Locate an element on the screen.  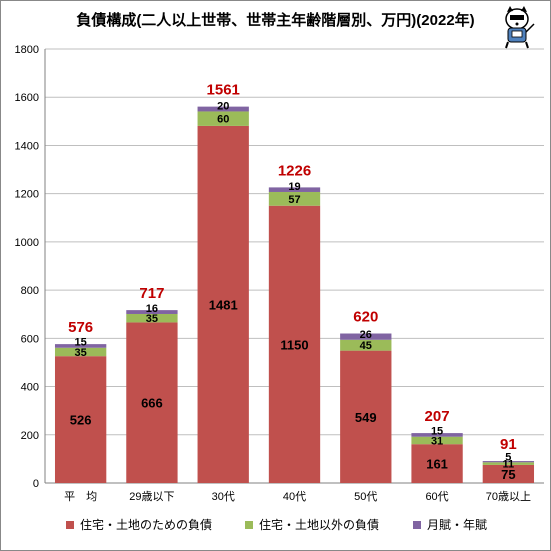
legend: 住宅・土地のための負債 住宅・土地以外の負債 月賦・年賦 is located at coordinates (275, 527).